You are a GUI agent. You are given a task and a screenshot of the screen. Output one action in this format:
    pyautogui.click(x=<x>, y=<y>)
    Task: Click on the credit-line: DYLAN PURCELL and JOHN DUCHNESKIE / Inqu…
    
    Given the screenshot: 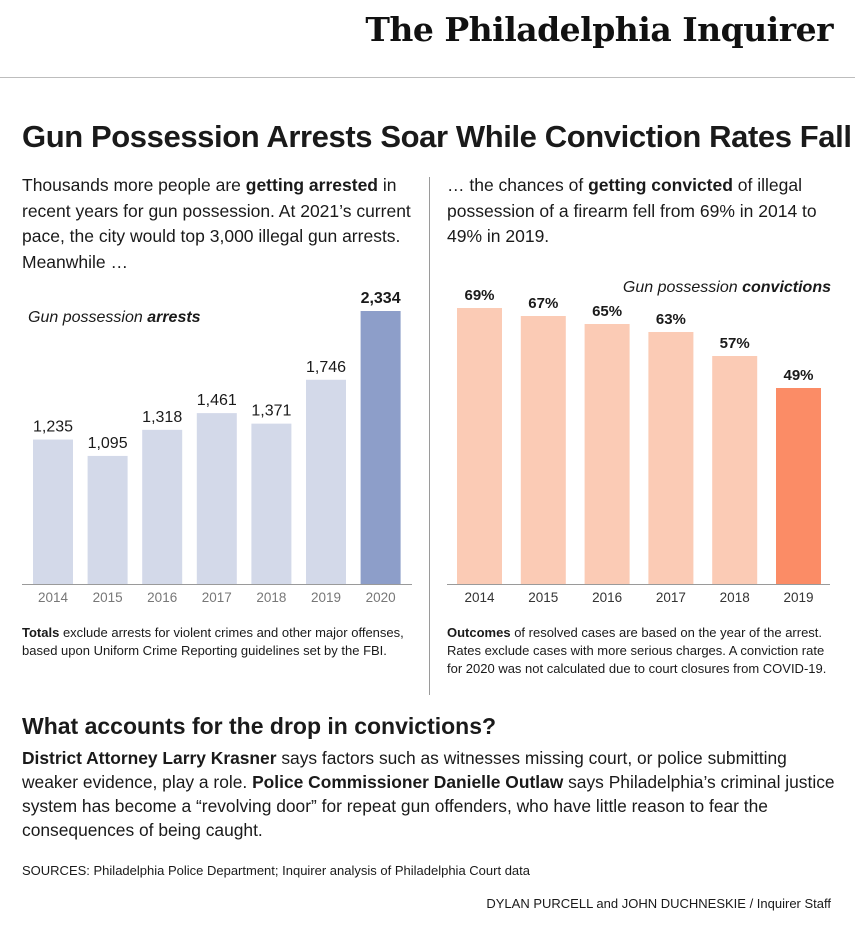 What is the action you would take?
    pyautogui.click(x=658, y=903)
    